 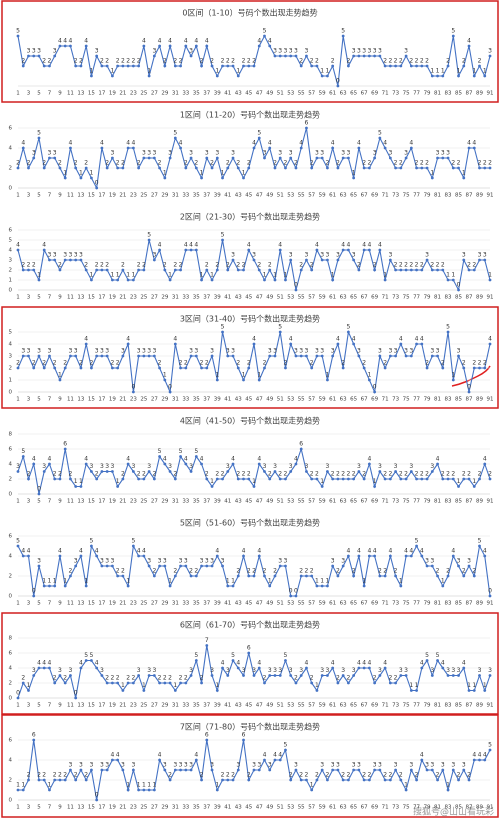 I want to click on x-tick-label: 11, so click(x=70, y=196).